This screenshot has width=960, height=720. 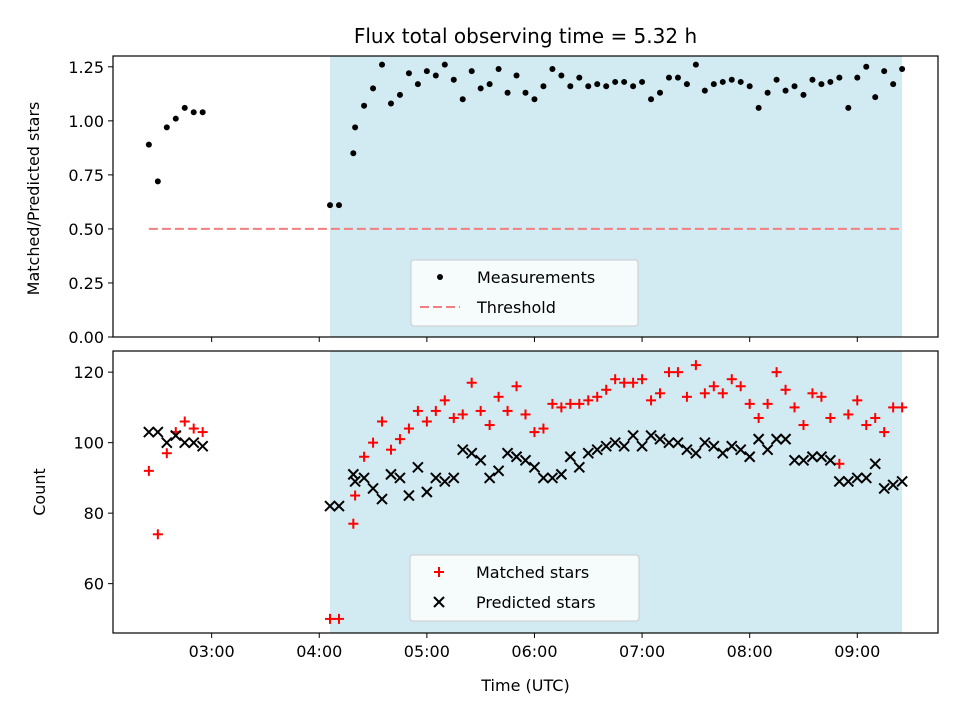 What do you see at coordinates (525, 36) in the screenshot?
I see `chart-title: Flux total observing time = 5.32 h` at bounding box center [525, 36].